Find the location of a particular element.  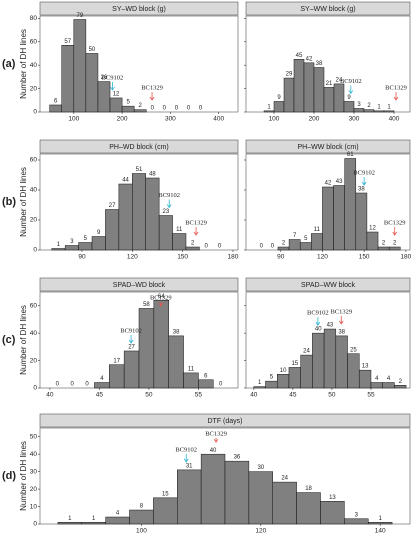

bar-label: 48 is located at coordinates (152, 175).